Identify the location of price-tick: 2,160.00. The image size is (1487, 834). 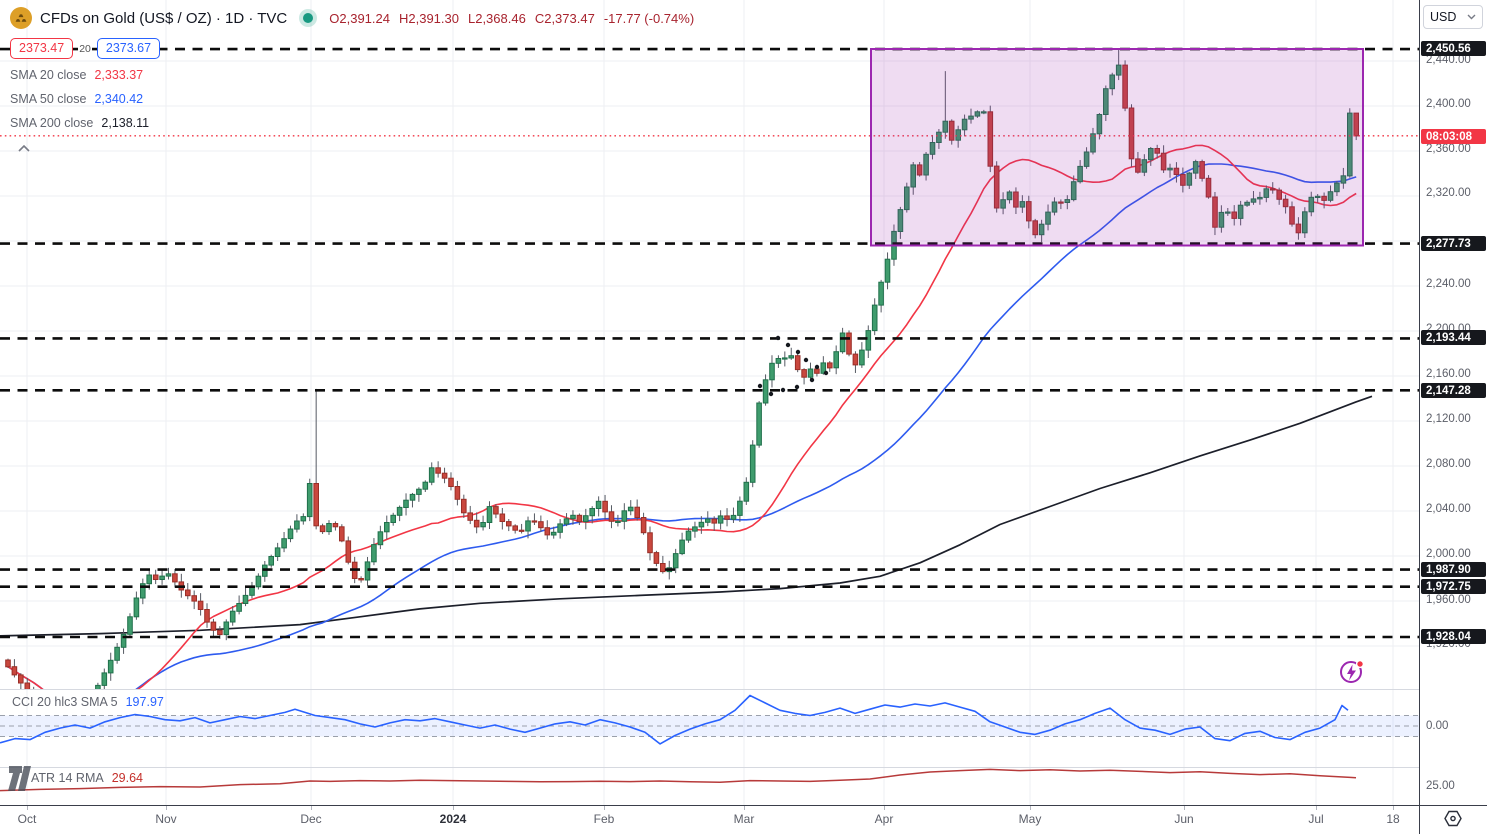
(1448, 374).